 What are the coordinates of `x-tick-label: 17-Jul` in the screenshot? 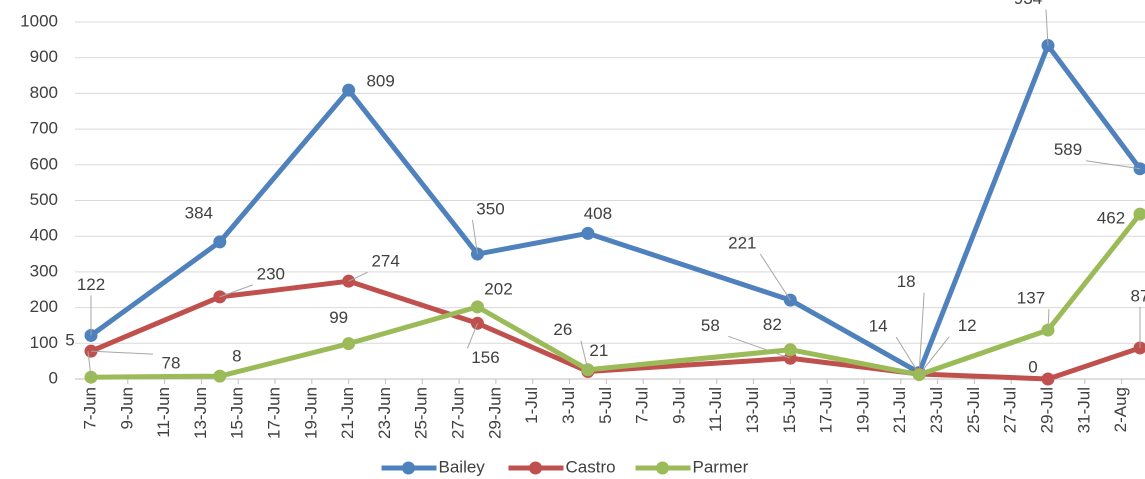 It's located at (826, 410).